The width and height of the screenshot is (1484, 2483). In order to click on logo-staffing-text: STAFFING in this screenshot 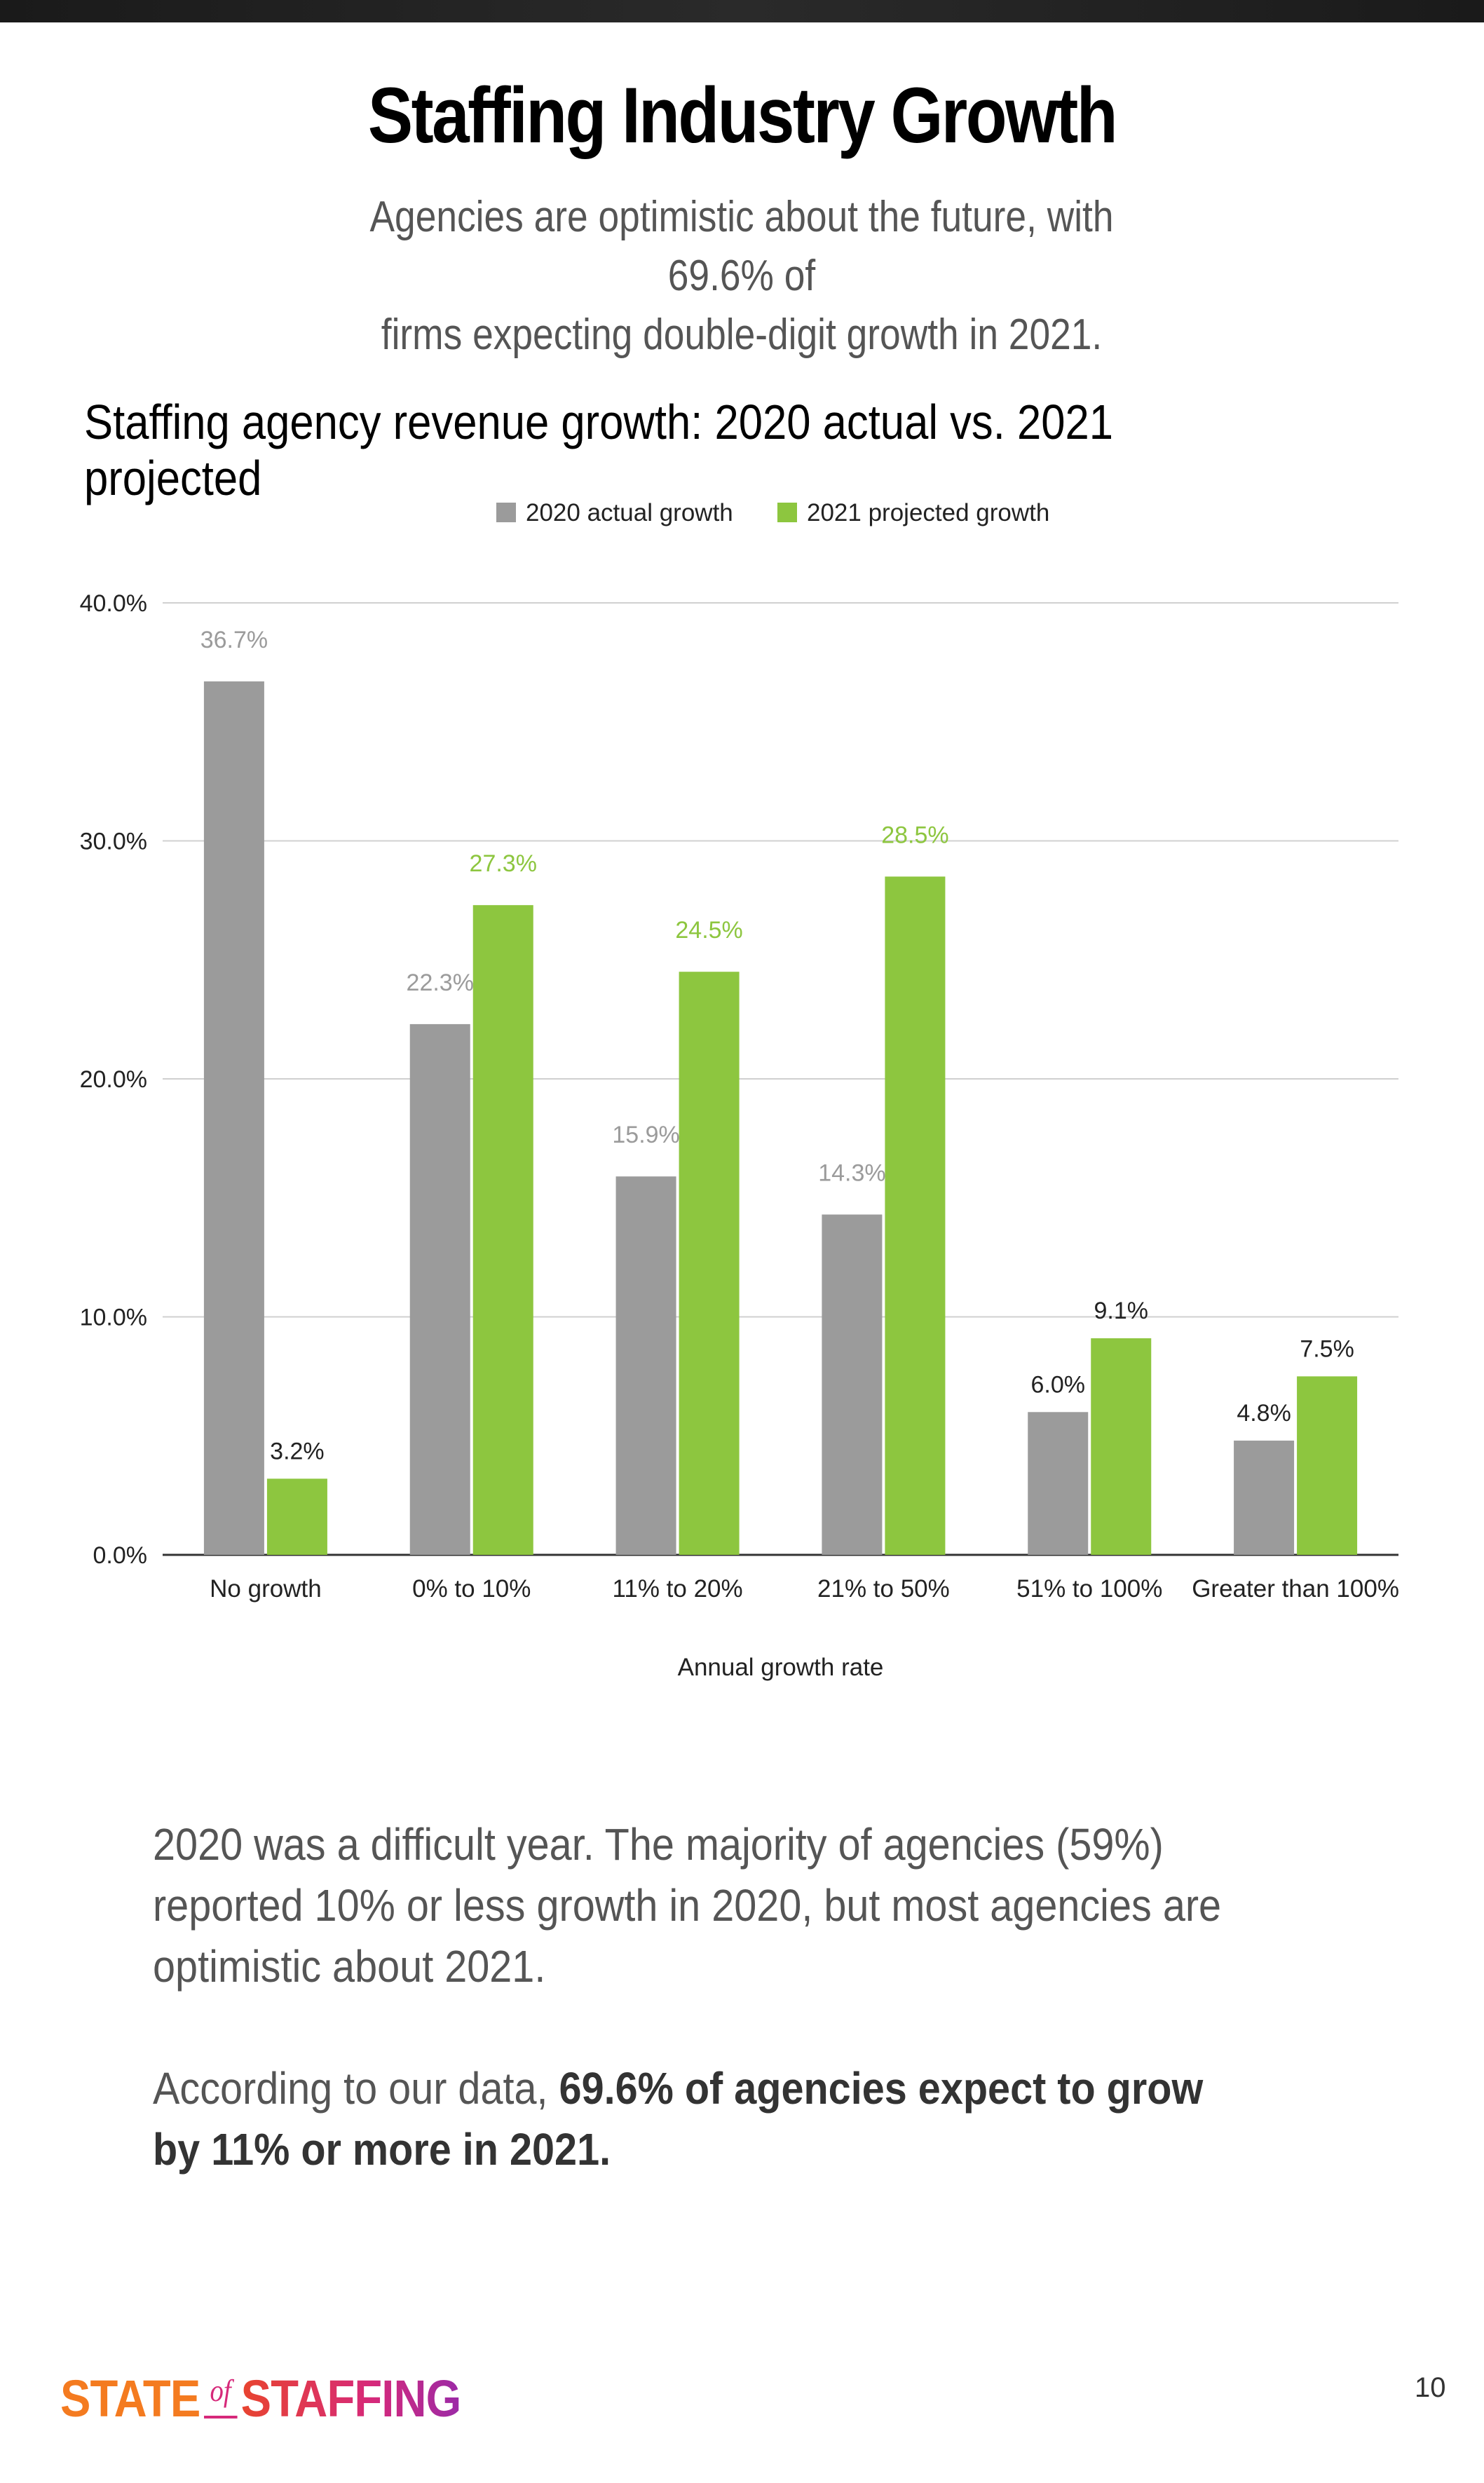, I will do `click(351, 2398)`.